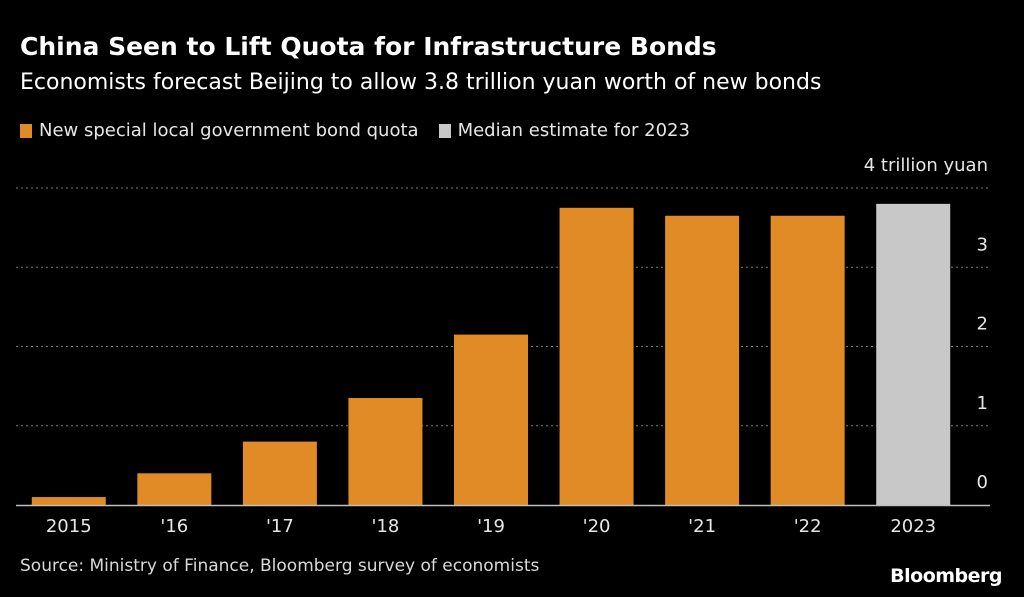 This screenshot has height=597, width=1024. What do you see at coordinates (280, 526) in the screenshot?
I see `x-tick-label: '17` at bounding box center [280, 526].